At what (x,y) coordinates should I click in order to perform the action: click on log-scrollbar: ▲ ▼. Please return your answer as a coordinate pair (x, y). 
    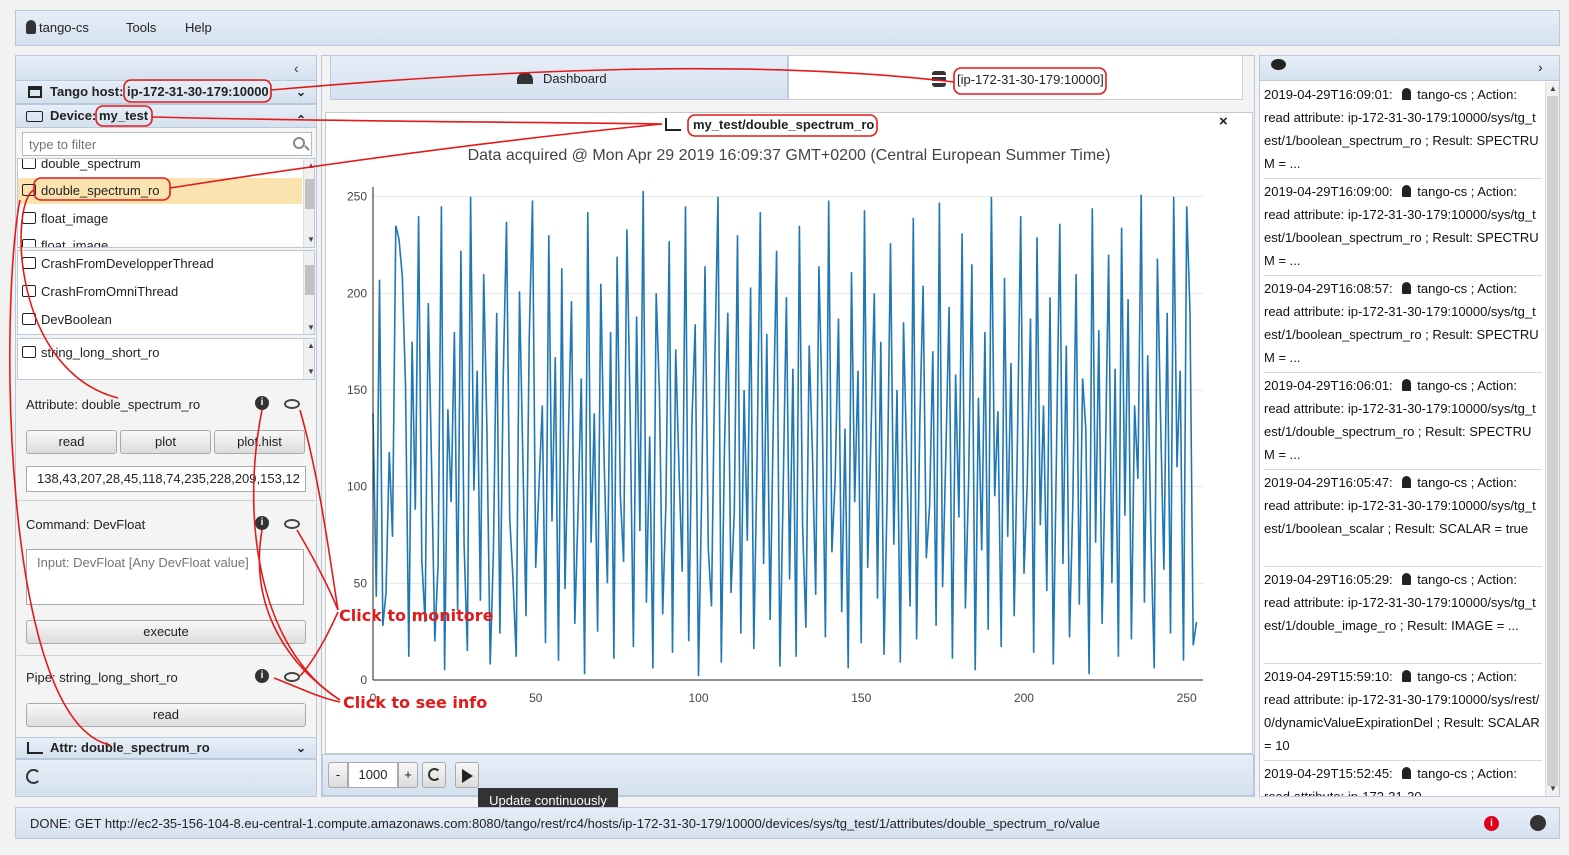
    Looking at the image, I should click on (1552, 439).